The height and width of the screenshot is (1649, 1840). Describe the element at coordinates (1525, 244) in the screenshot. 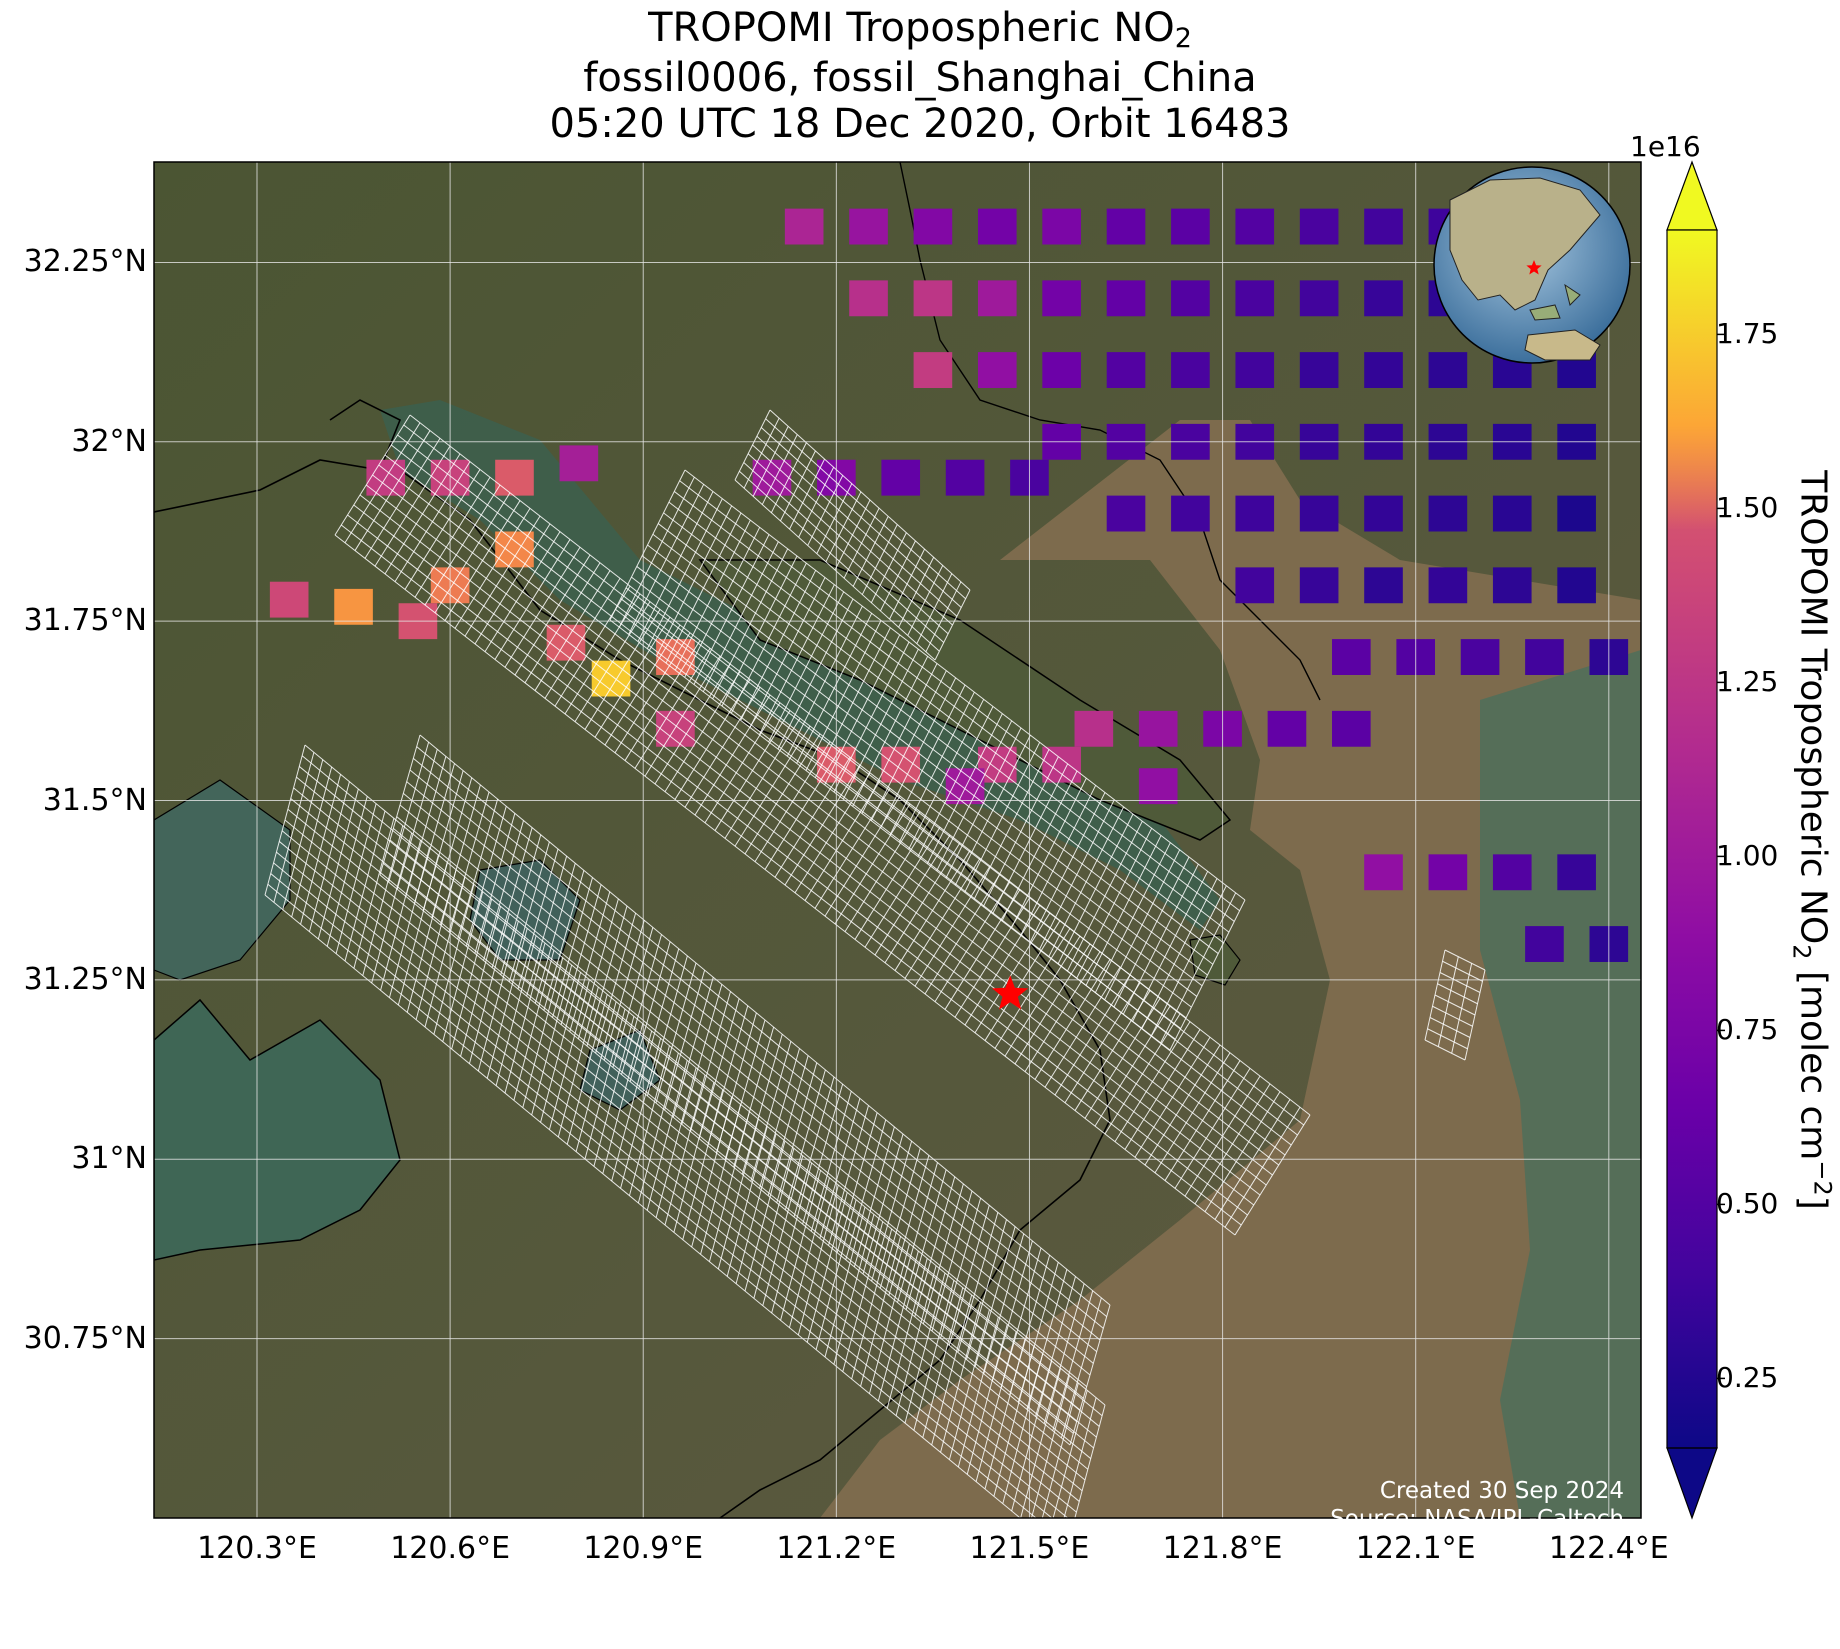

I see `globe-asia-land` at that location.